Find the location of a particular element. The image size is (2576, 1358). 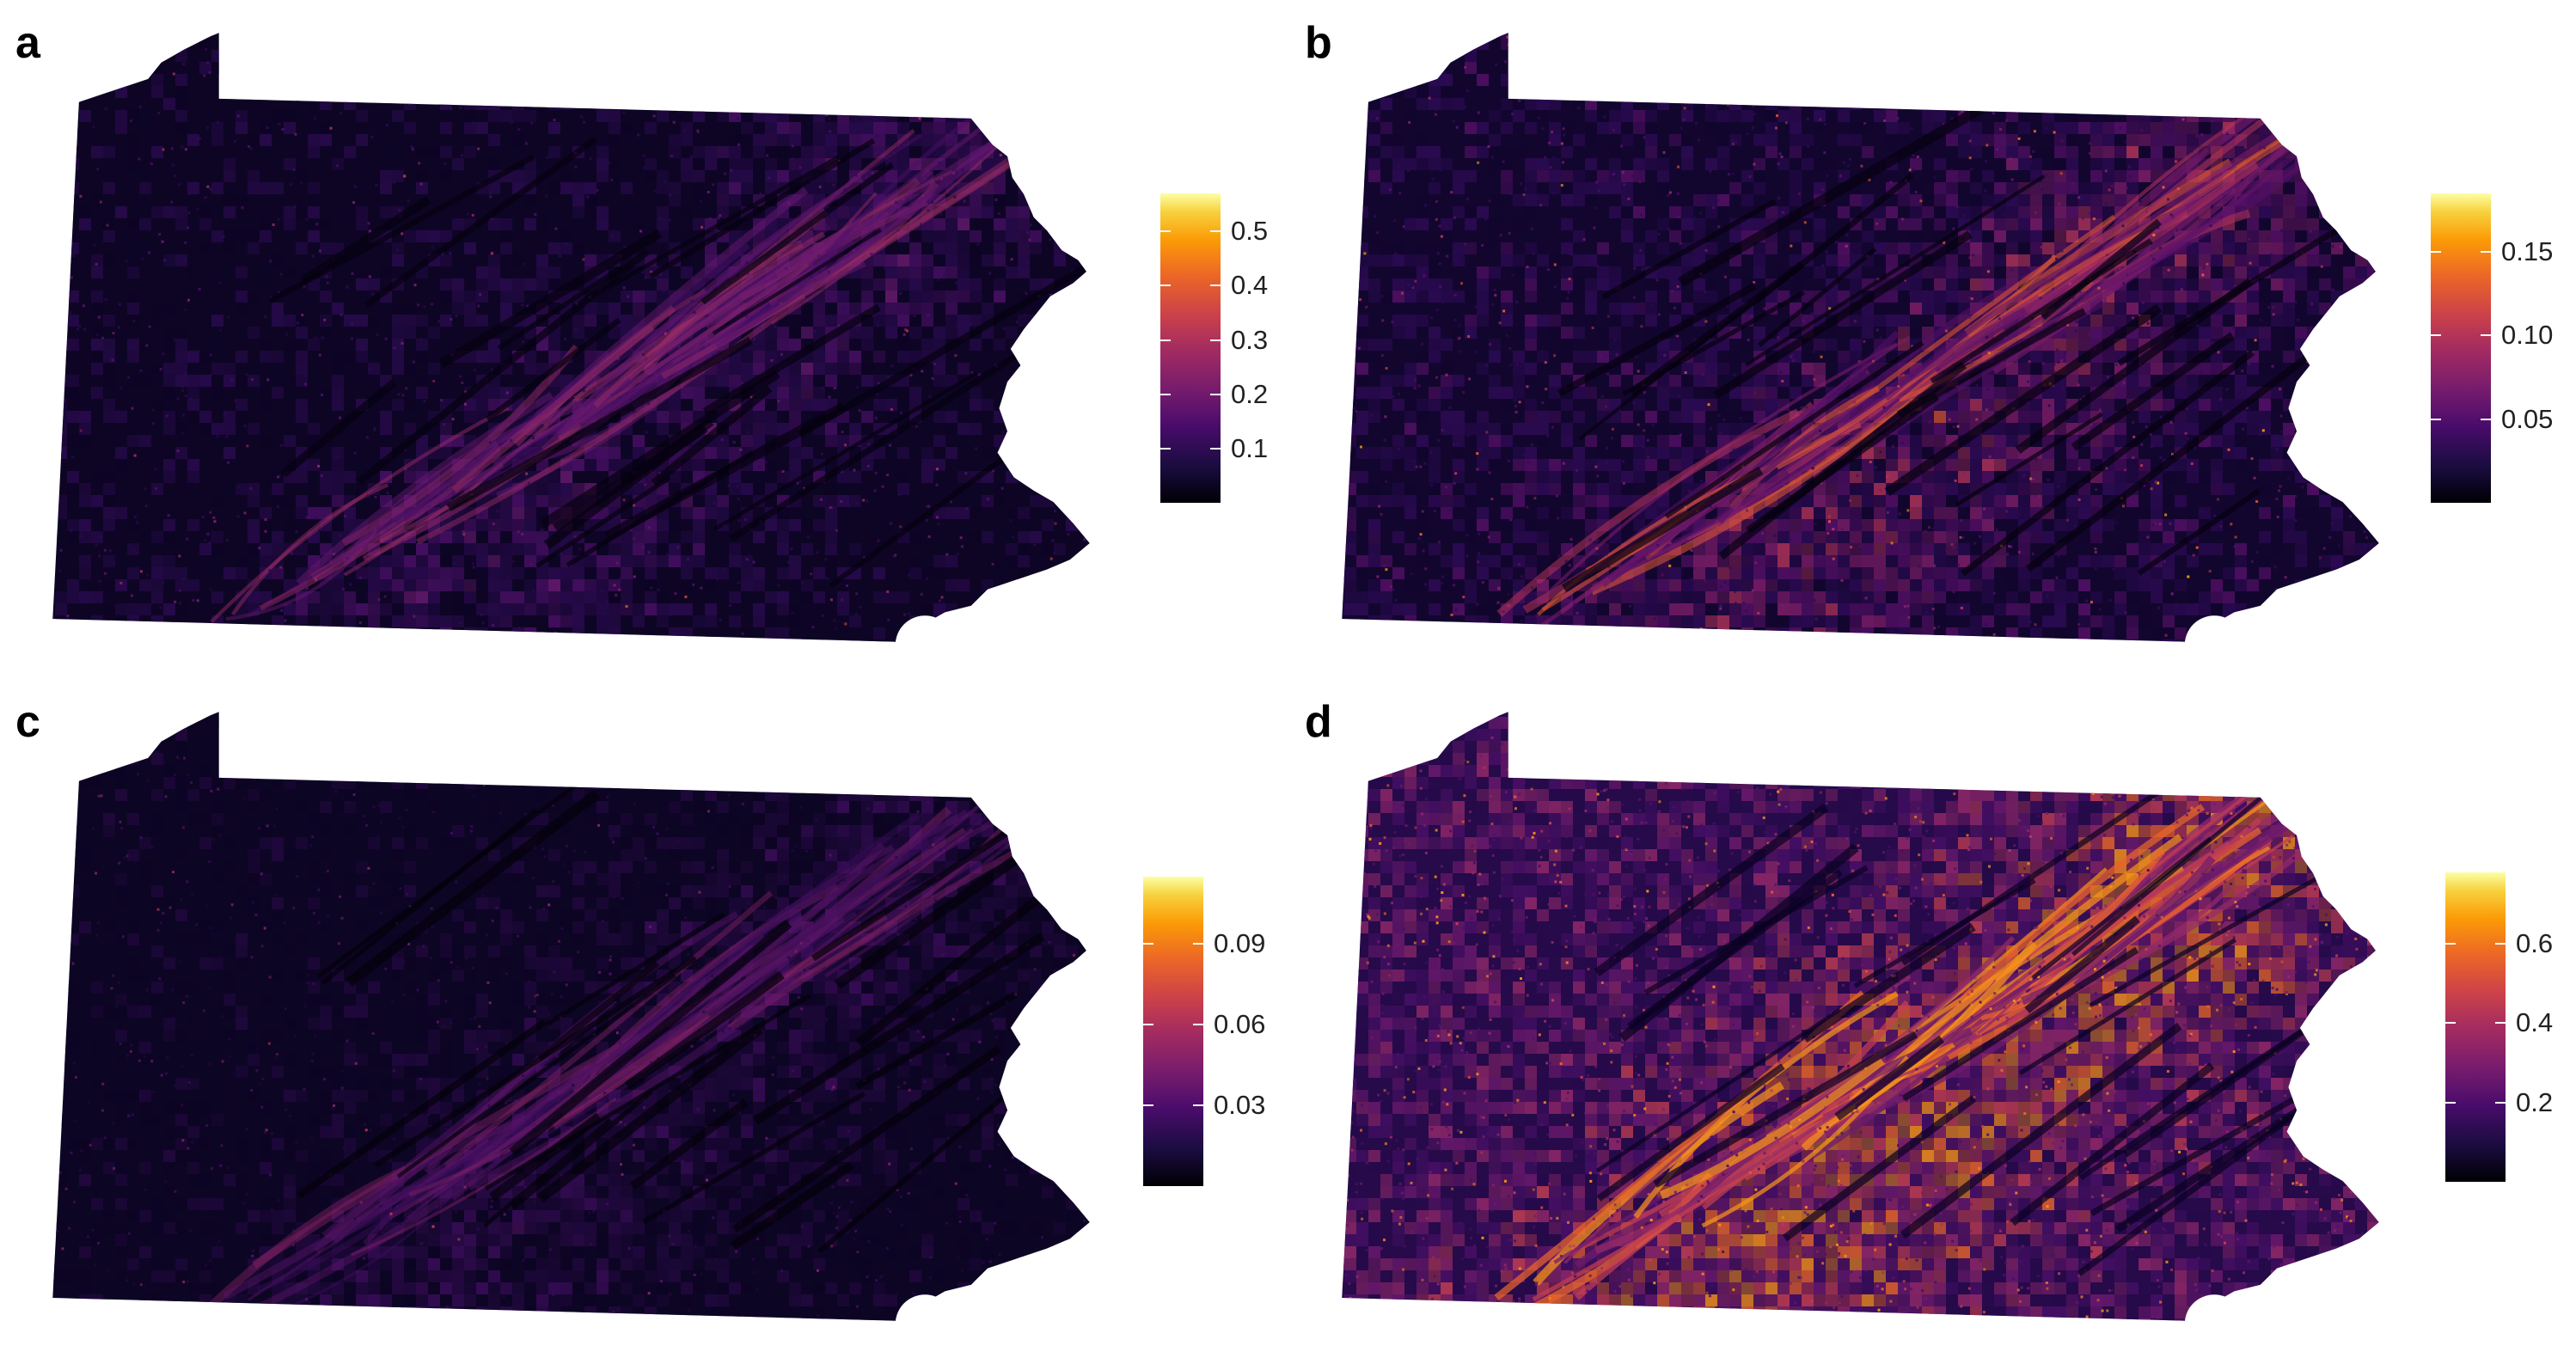

colorbar-tick-label: 0.5 is located at coordinates (1249, 232).